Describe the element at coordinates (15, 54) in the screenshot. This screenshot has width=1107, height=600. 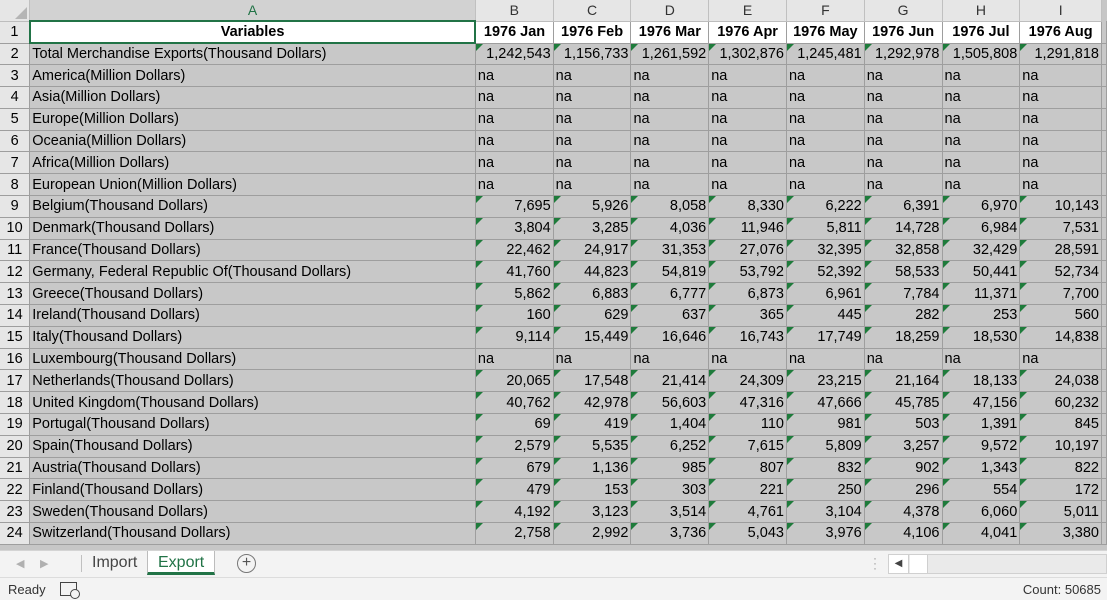
I see `row-number: 2` at that location.